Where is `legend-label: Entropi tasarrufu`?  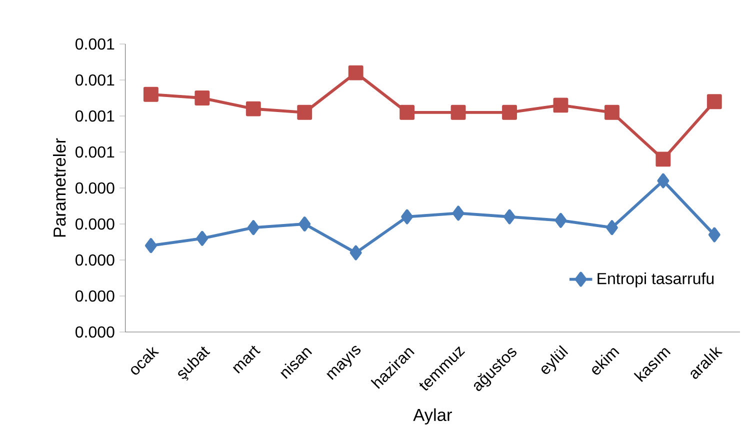
legend-label: Entropi tasarrufu is located at coordinates (656, 280).